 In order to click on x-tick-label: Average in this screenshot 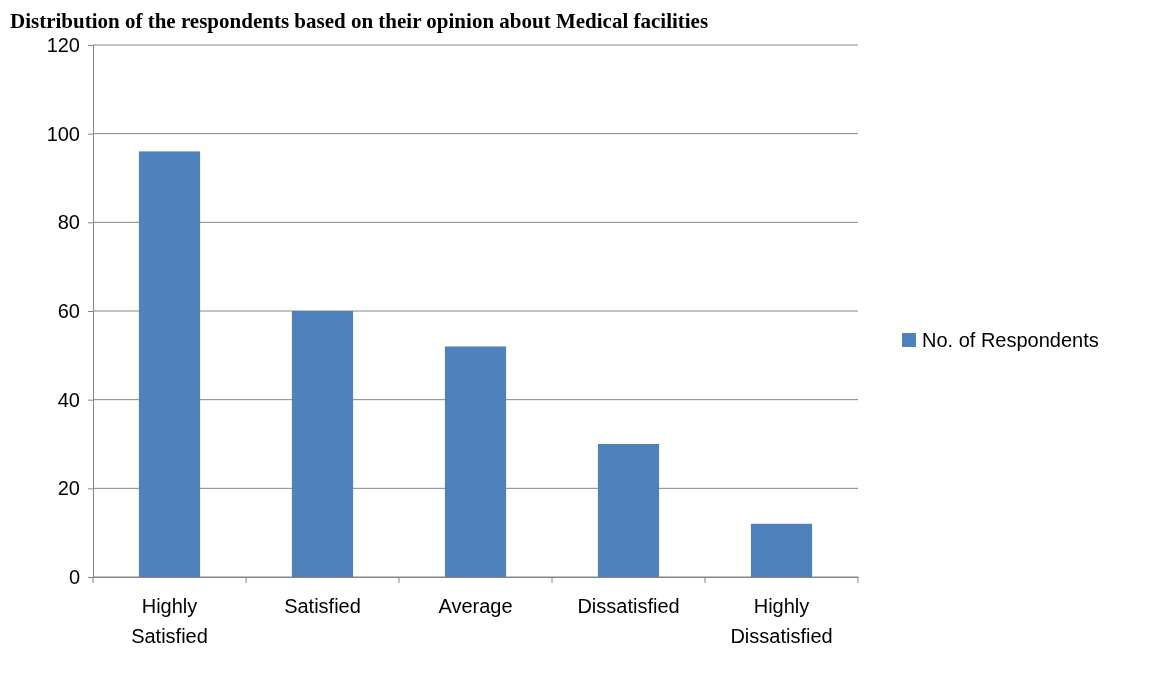, I will do `click(475, 606)`.